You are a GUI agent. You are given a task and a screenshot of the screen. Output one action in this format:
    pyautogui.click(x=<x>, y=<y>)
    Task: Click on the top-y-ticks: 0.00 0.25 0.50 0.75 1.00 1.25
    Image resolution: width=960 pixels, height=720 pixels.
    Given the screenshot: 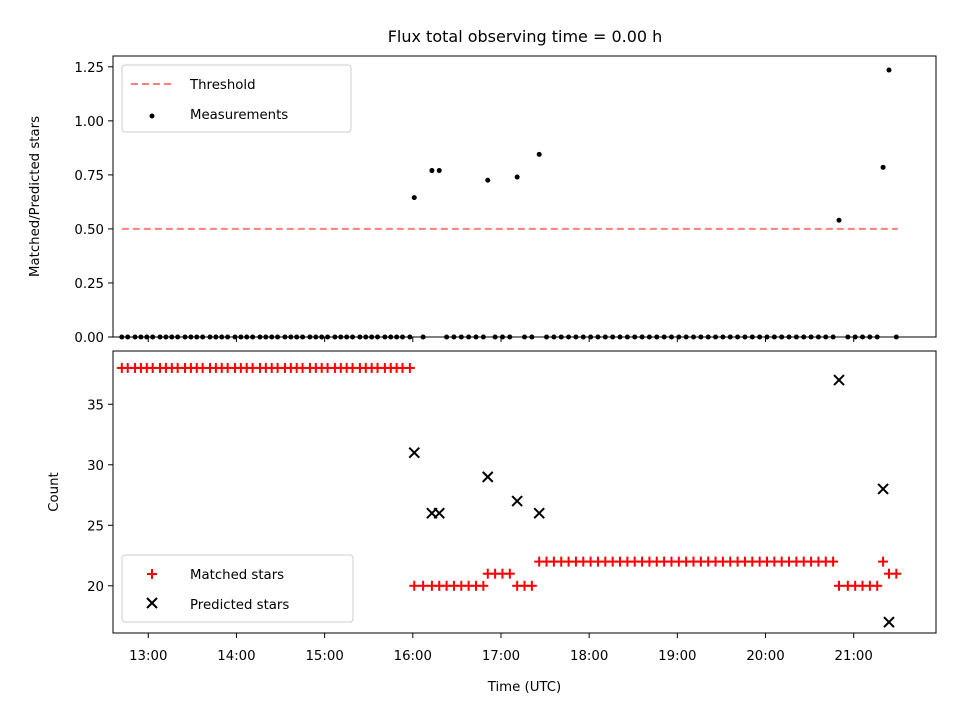 What is the action you would take?
    pyautogui.click(x=93, y=203)
    